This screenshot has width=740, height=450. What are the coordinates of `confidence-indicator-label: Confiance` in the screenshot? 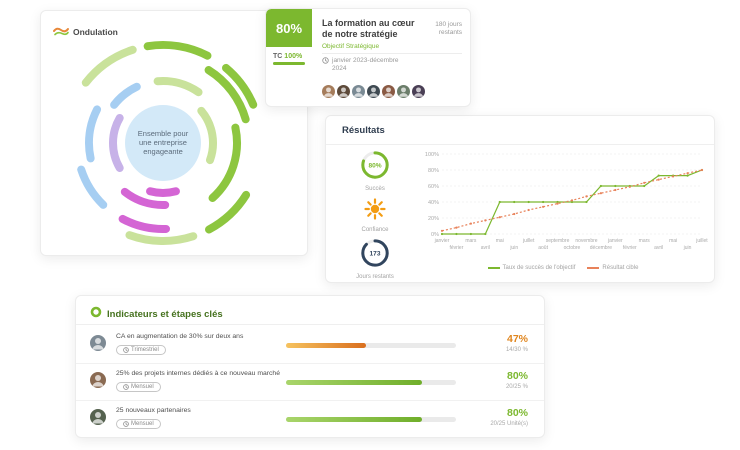 It's located at (375, 230).